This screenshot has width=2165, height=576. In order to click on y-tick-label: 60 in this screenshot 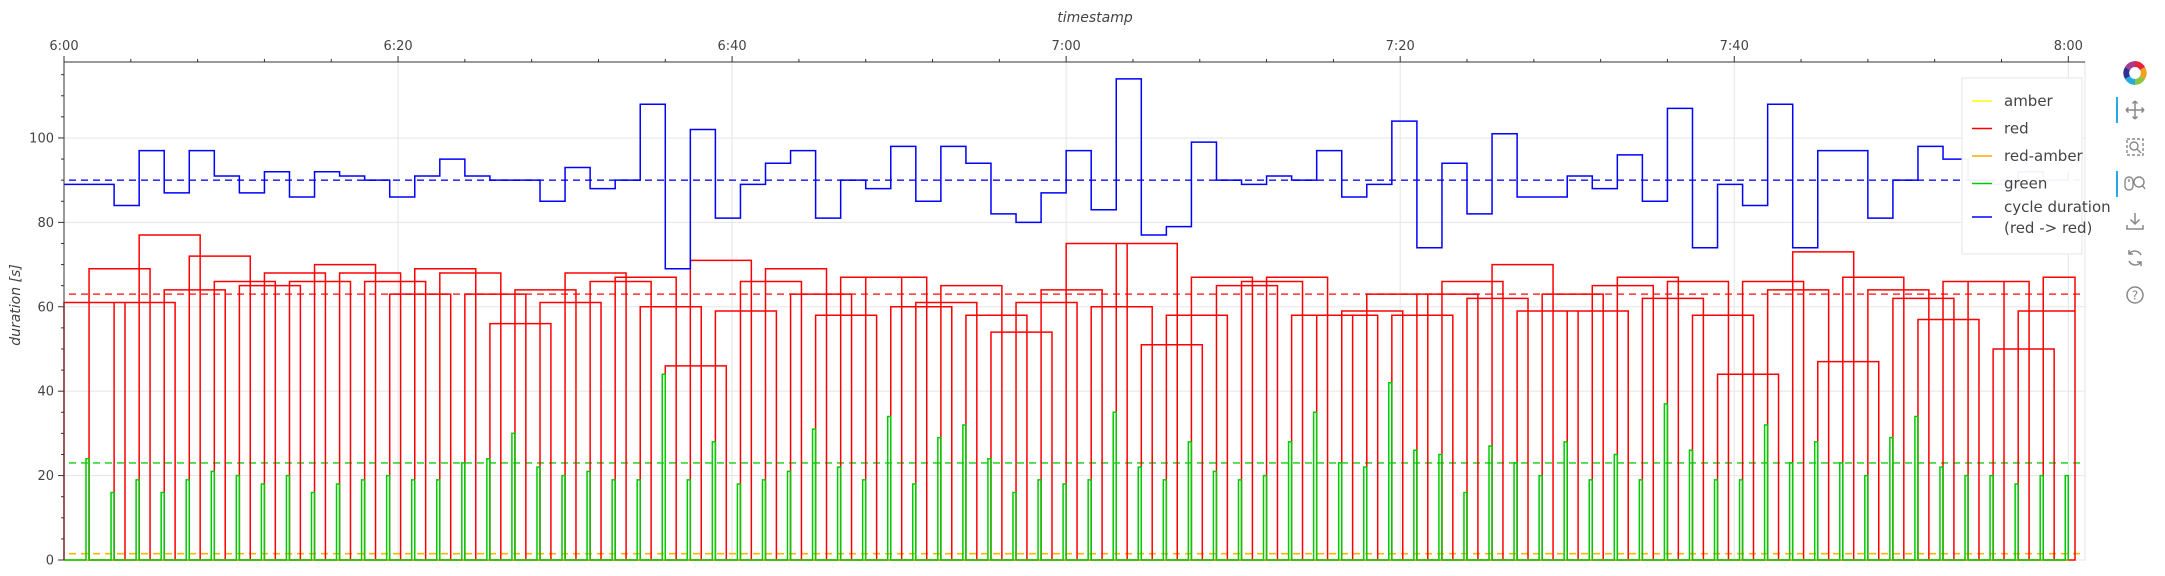, I will do `click(45, 307)`.